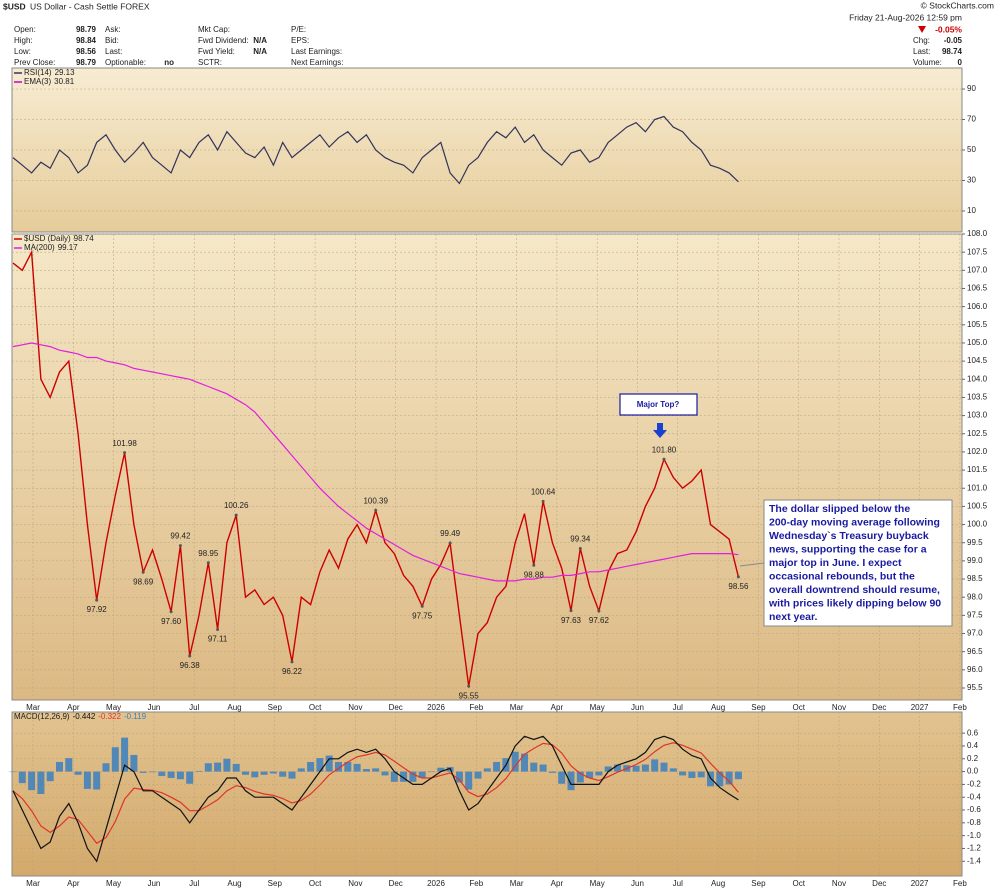 Image resolution: width=1000 pixels, height=890 pixels. What do you see at coordinates (534, 574) in the screenshot?
I see `point-label: 98.88` at bounding box center [534, 574].